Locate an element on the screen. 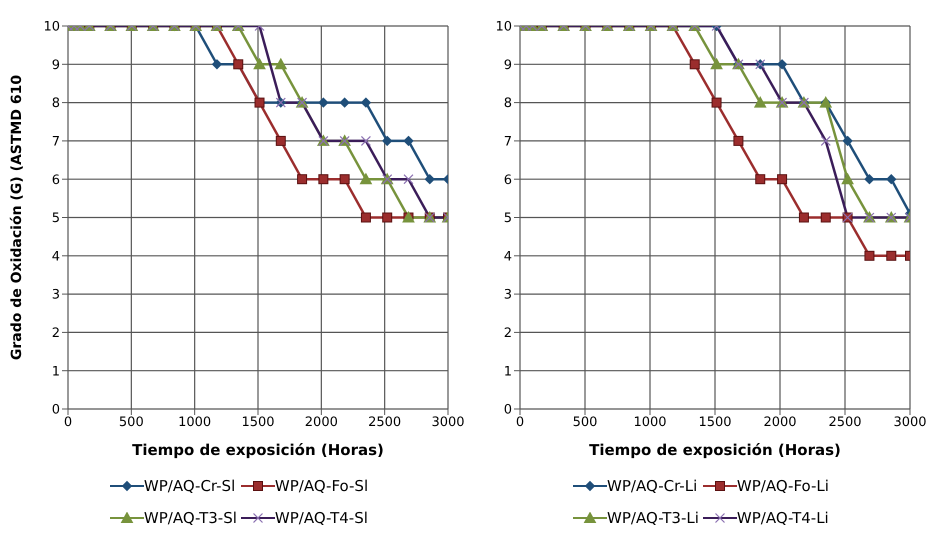 This screenshot has width=933, height=555. legend-label: WP/AQ-T3-Sl is located at coordinates (190, 518).